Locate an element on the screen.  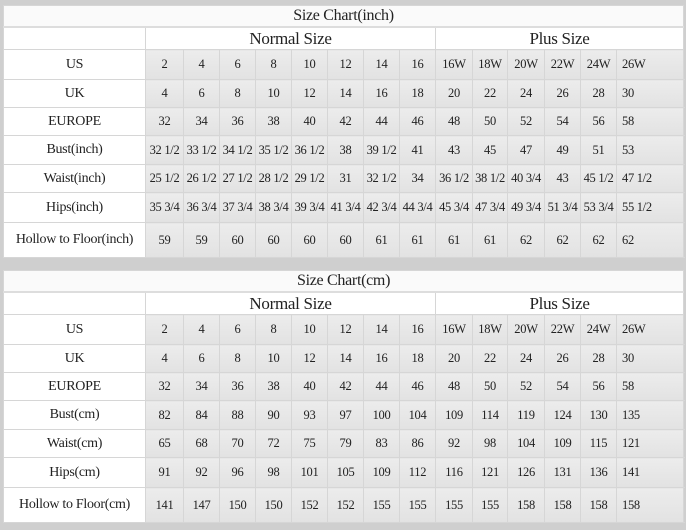
size-value-cell: 83 is located at coordinates (381, 443).